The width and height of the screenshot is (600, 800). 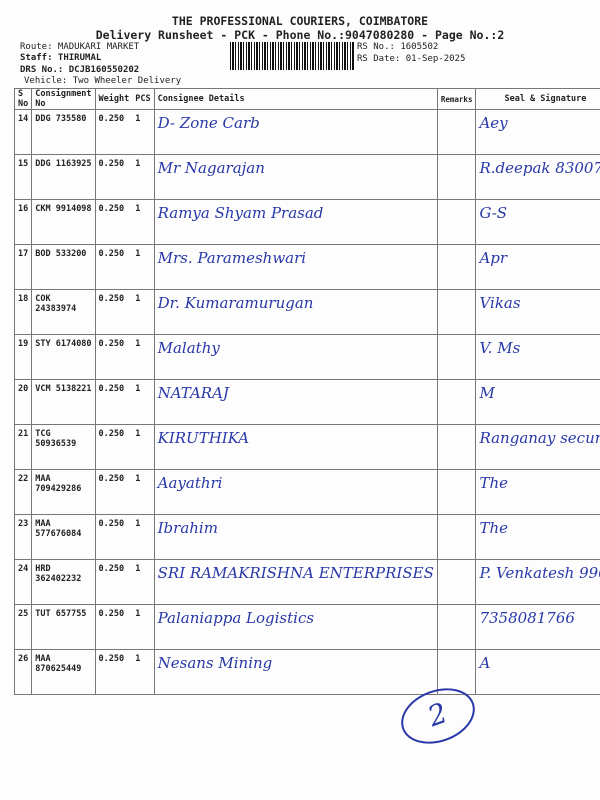 What do you see at coordinates (295, 132) in the screenshot?
I see `consignee-details: D- Zone Carb` at bounding box center [295, 132].